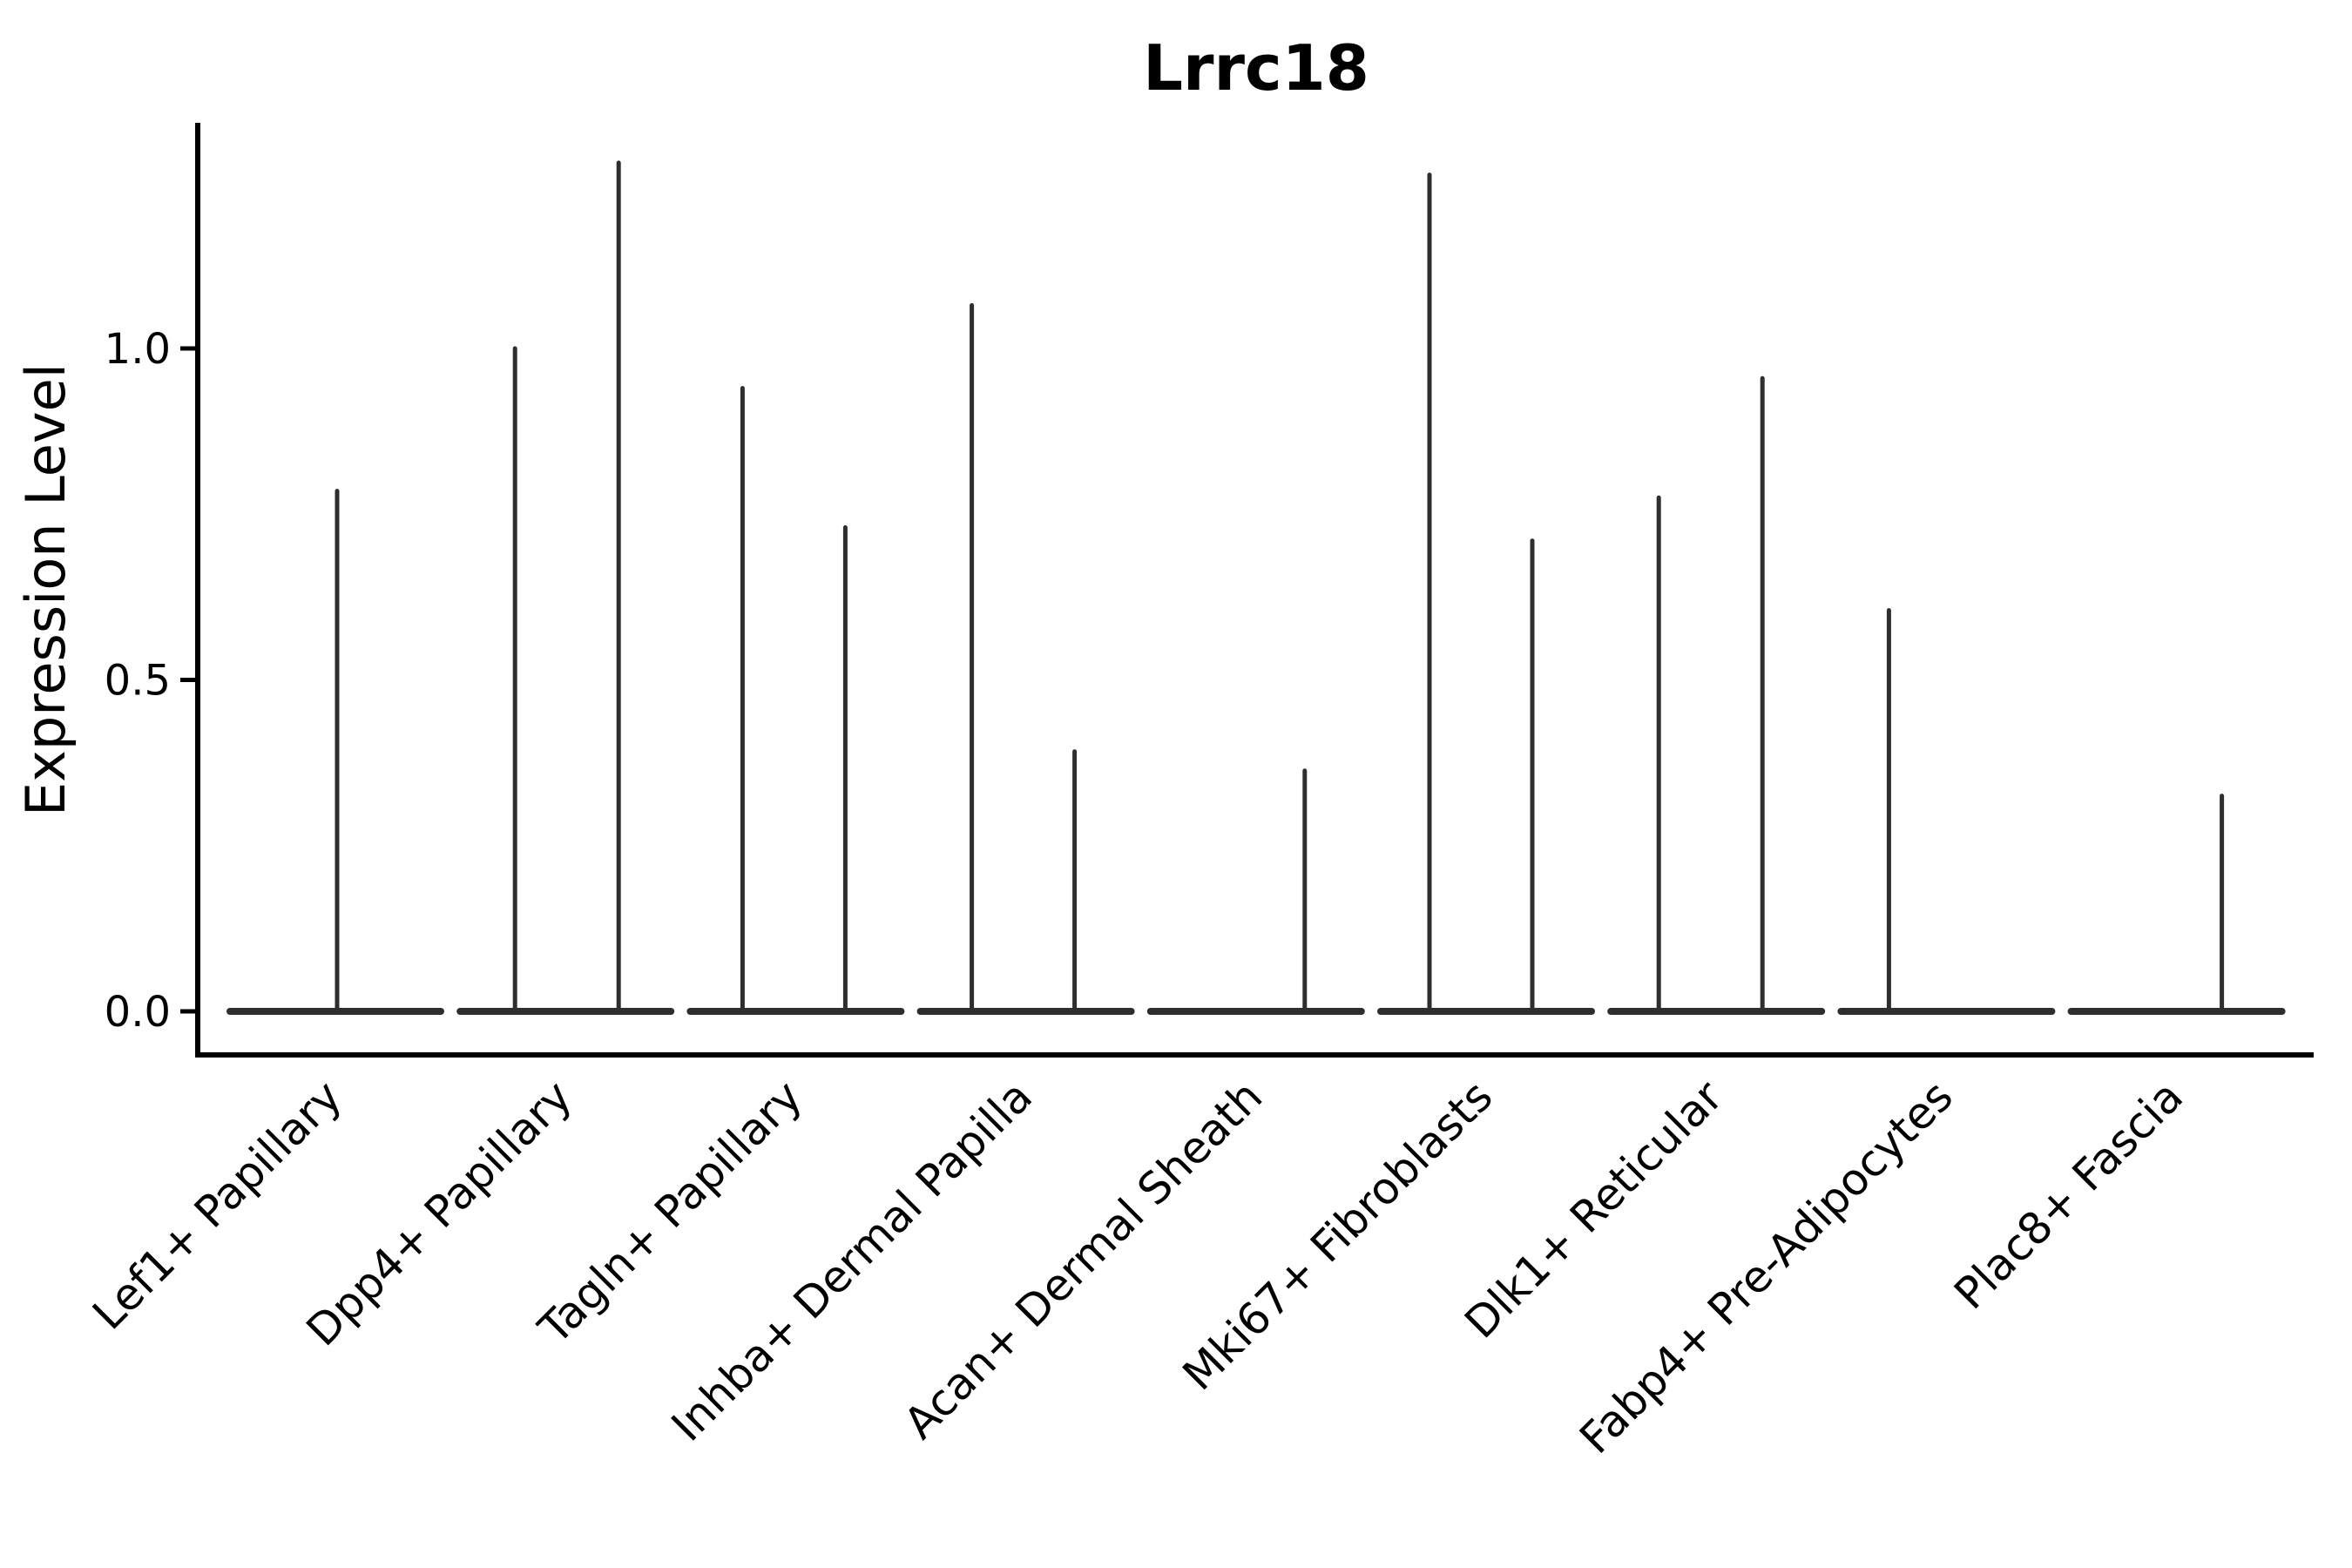  Describe the element at coordinates (1766, 1267) in the screenshot. I see `x-tick-label: Fabp4+ Pre-Adipocytes` at that location.